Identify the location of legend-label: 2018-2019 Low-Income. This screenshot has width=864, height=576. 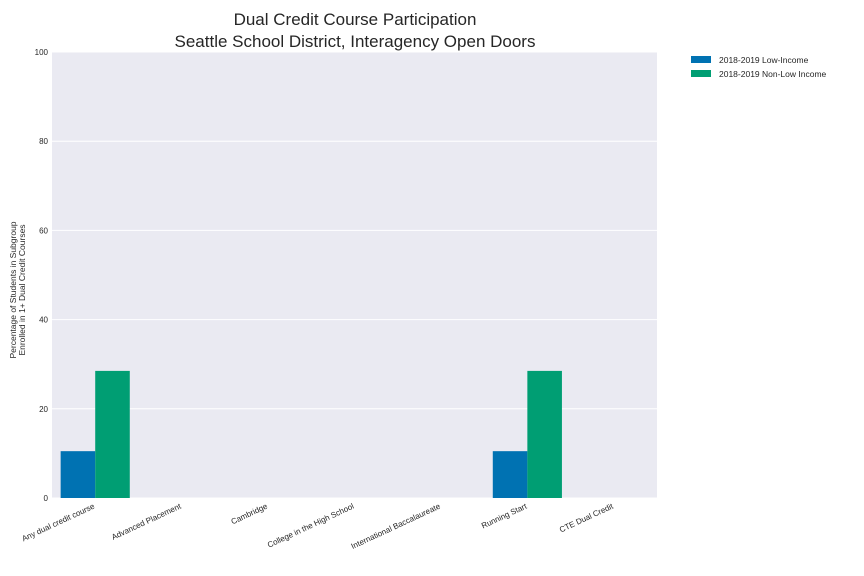
(764, 60).